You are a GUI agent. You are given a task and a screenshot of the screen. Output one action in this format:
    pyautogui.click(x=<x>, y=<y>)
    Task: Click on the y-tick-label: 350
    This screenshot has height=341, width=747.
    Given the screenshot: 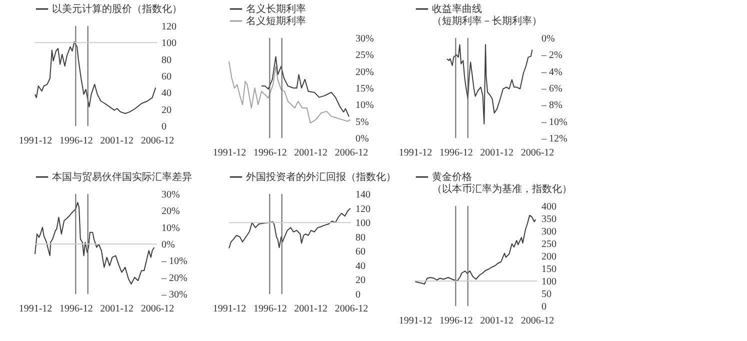 What is the action you would take?
    pyautogui.click(x=549, y=219)
    